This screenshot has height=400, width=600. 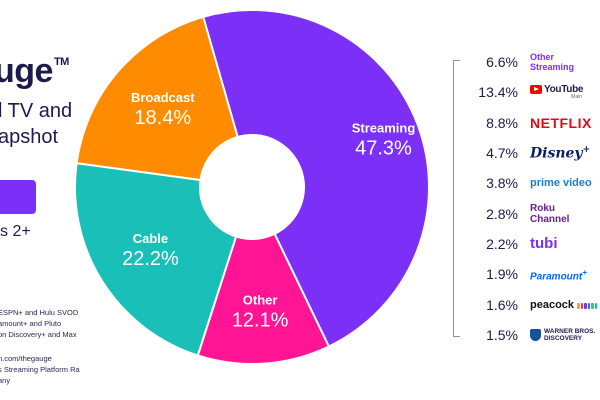 What do you see at coordinates (502, 334) in the screenshot?
I see `platform-share: 1.5%` at bounding box center [502, 334].